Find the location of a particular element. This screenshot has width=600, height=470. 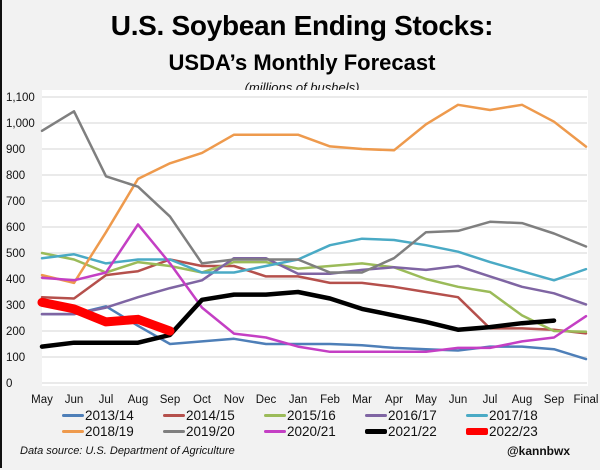

x-tick-label: Feb is located at coordinates (330, 400).